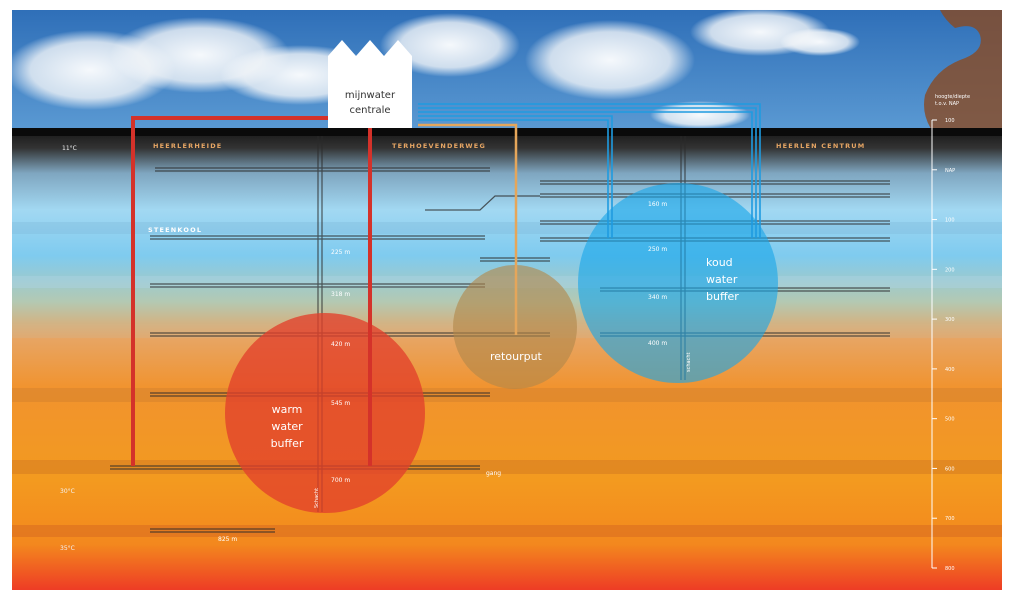  What do you see at coordinates (689, 362) in the screenshot?
I see `shaft-label-centrum: schacht` at bounding box center [689, 362].